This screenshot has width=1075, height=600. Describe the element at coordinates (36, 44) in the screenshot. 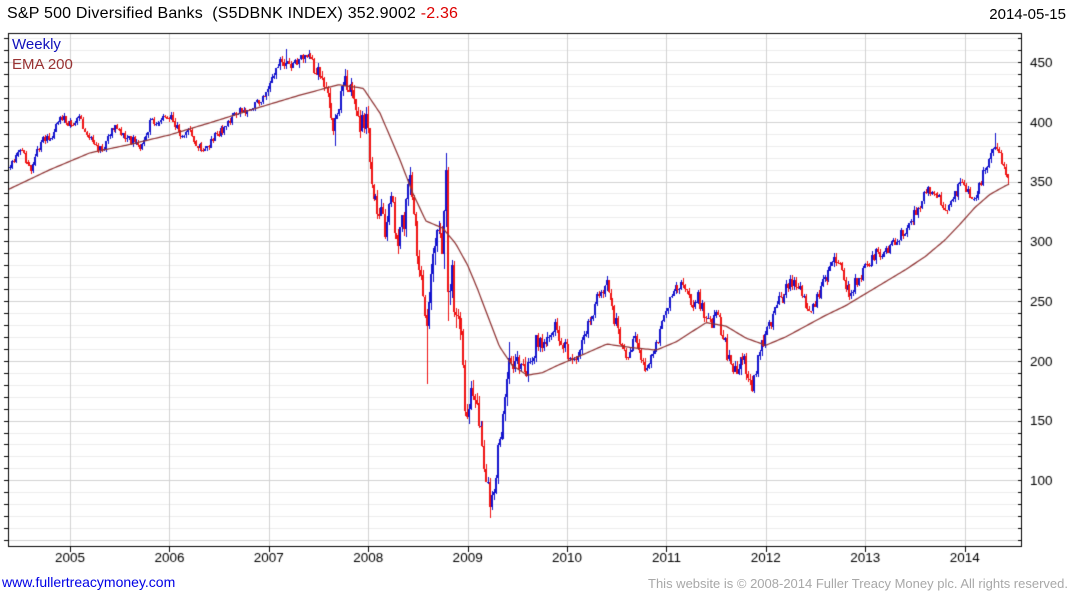

I see `legend-weekly-label: Weekly` at that location.